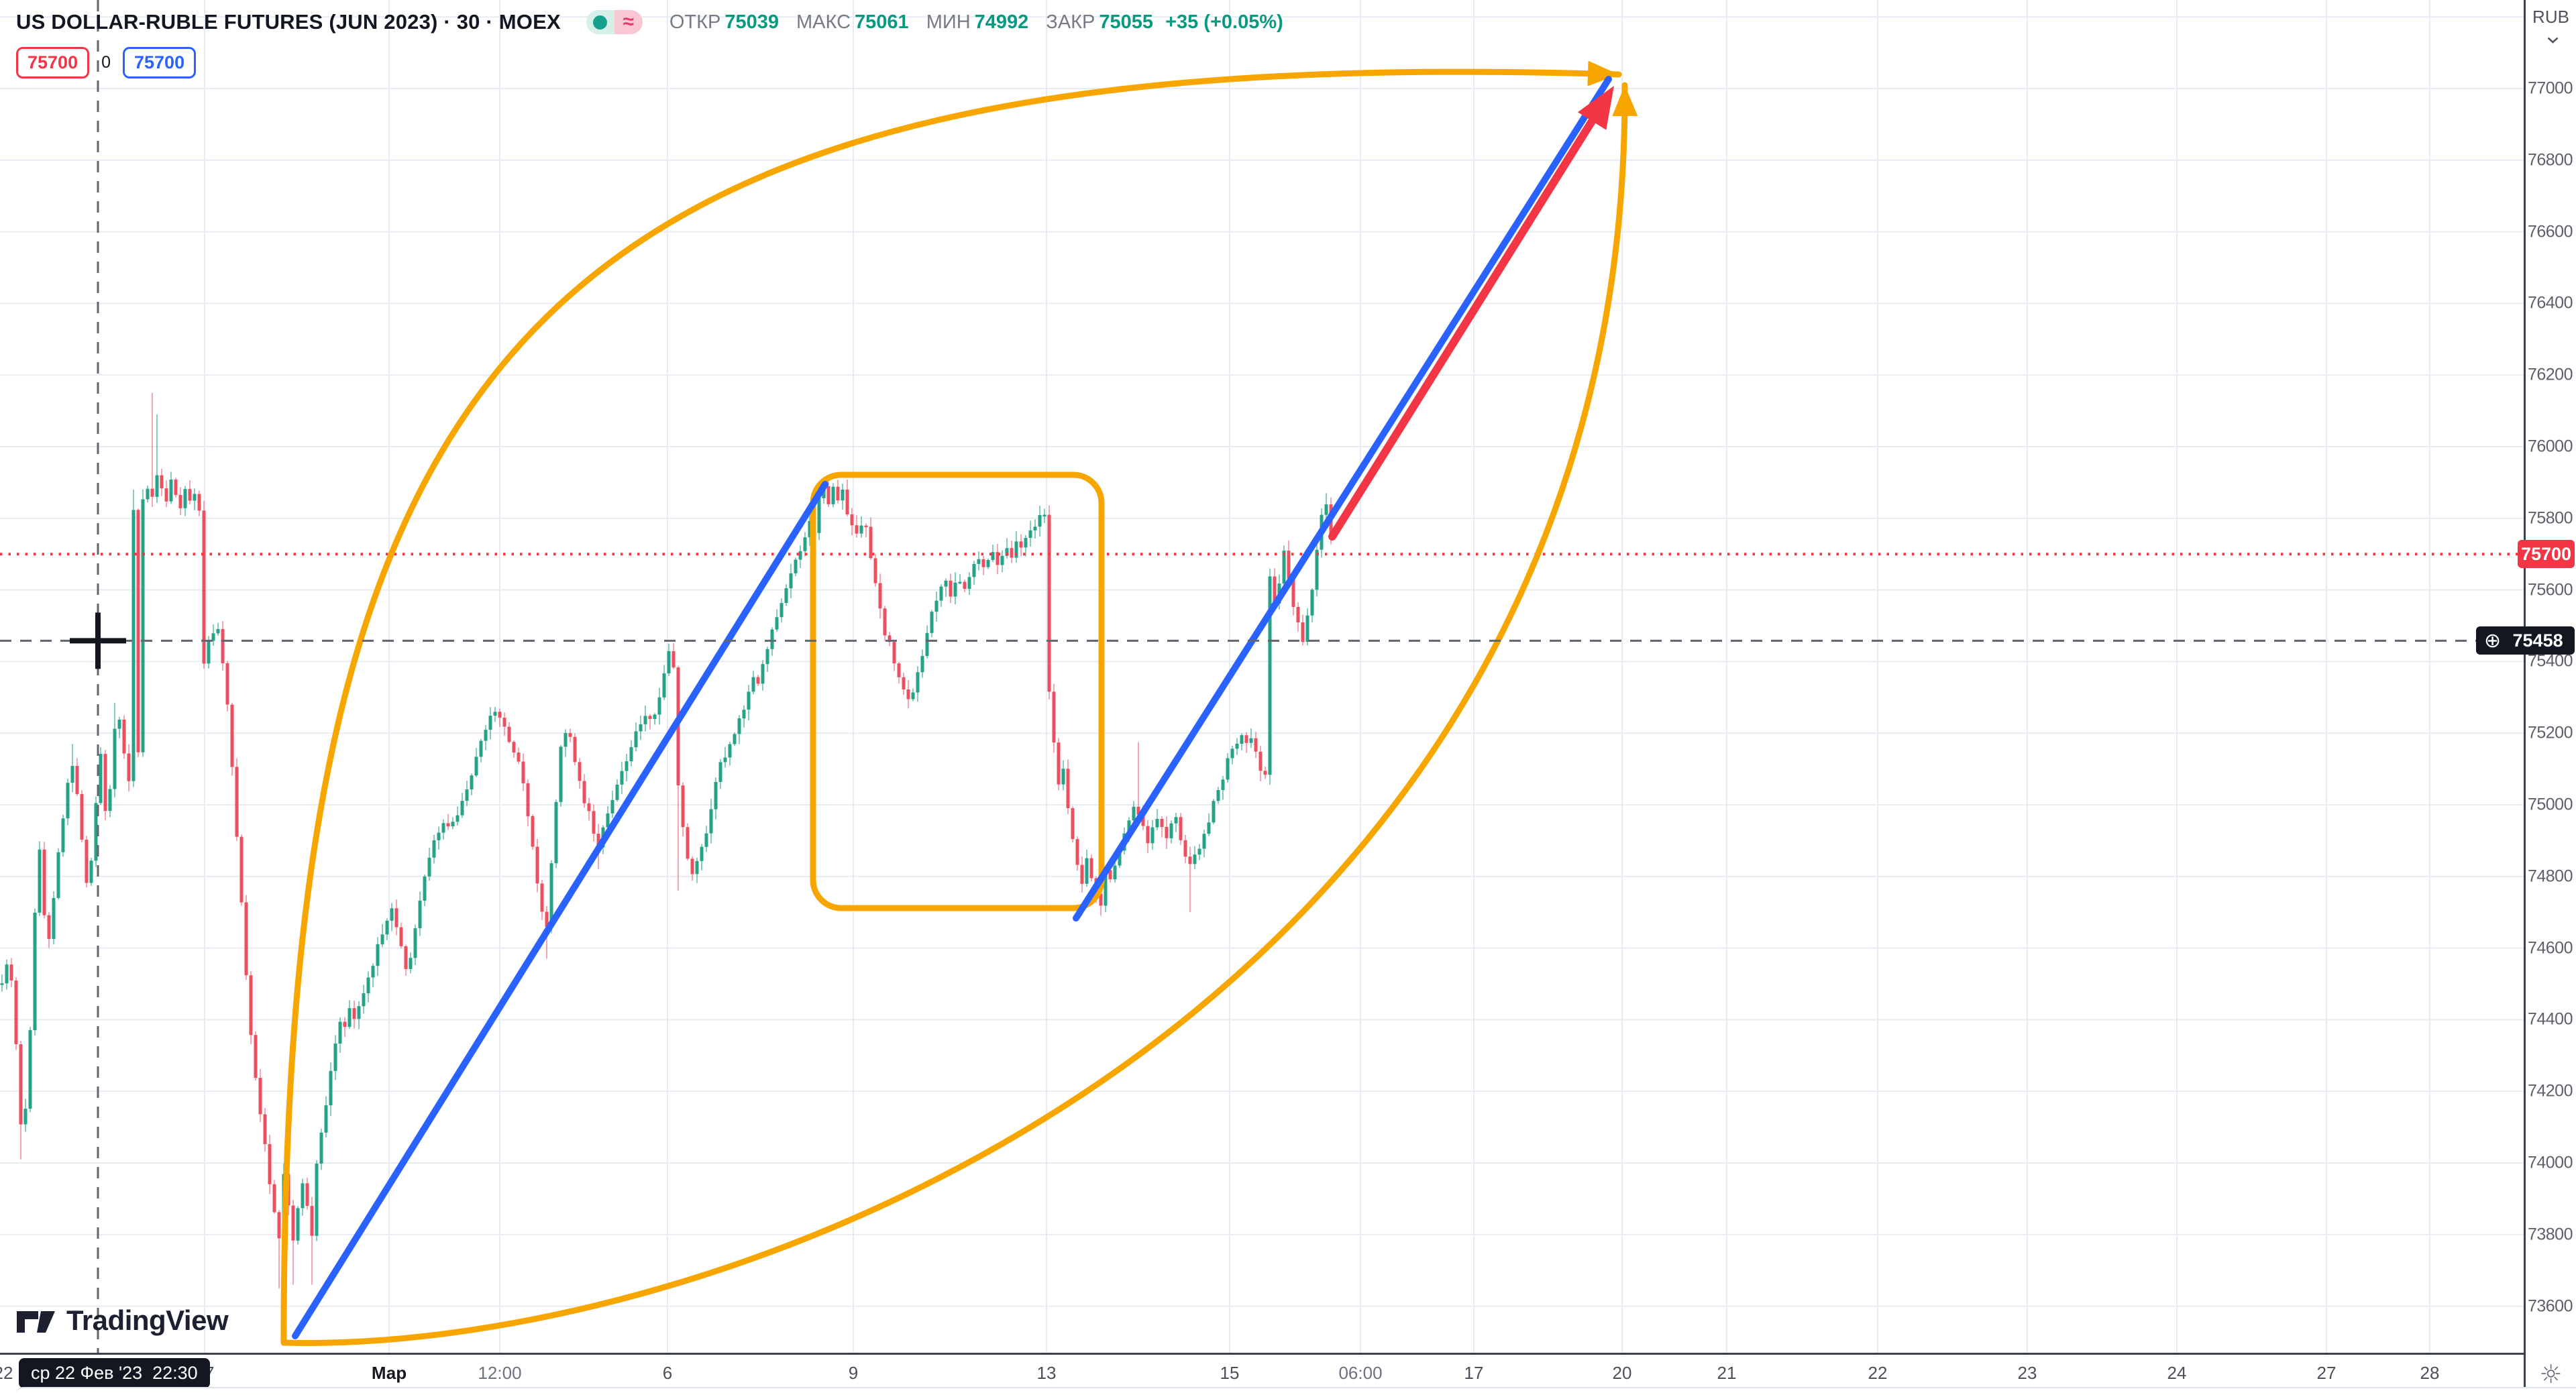 Image resolution: width=2576 pixels, height=1395 pixels. Describe the element at coordinates (1474, 1373) in the screenshot. I see `time-tick-label: 17` at that location.